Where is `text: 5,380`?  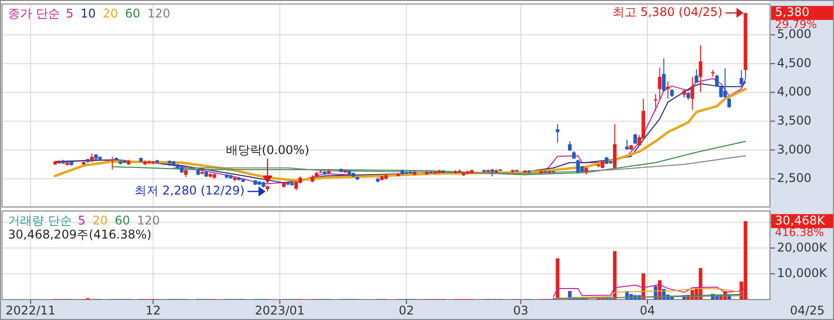
text: 5,380 is located at coordinates (792, 12).